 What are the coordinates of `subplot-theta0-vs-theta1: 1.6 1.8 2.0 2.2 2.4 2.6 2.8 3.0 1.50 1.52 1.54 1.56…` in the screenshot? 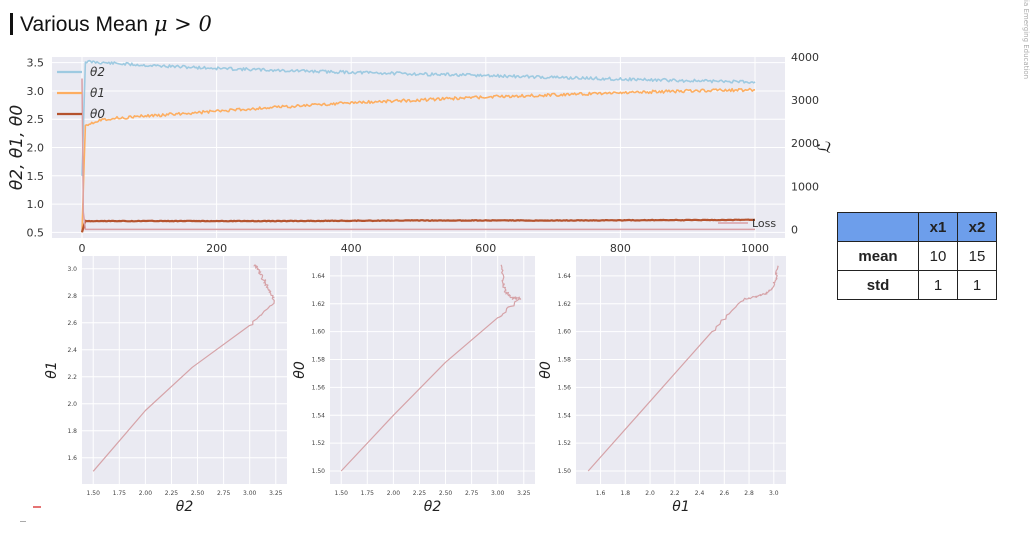 It's located at (662, 385).